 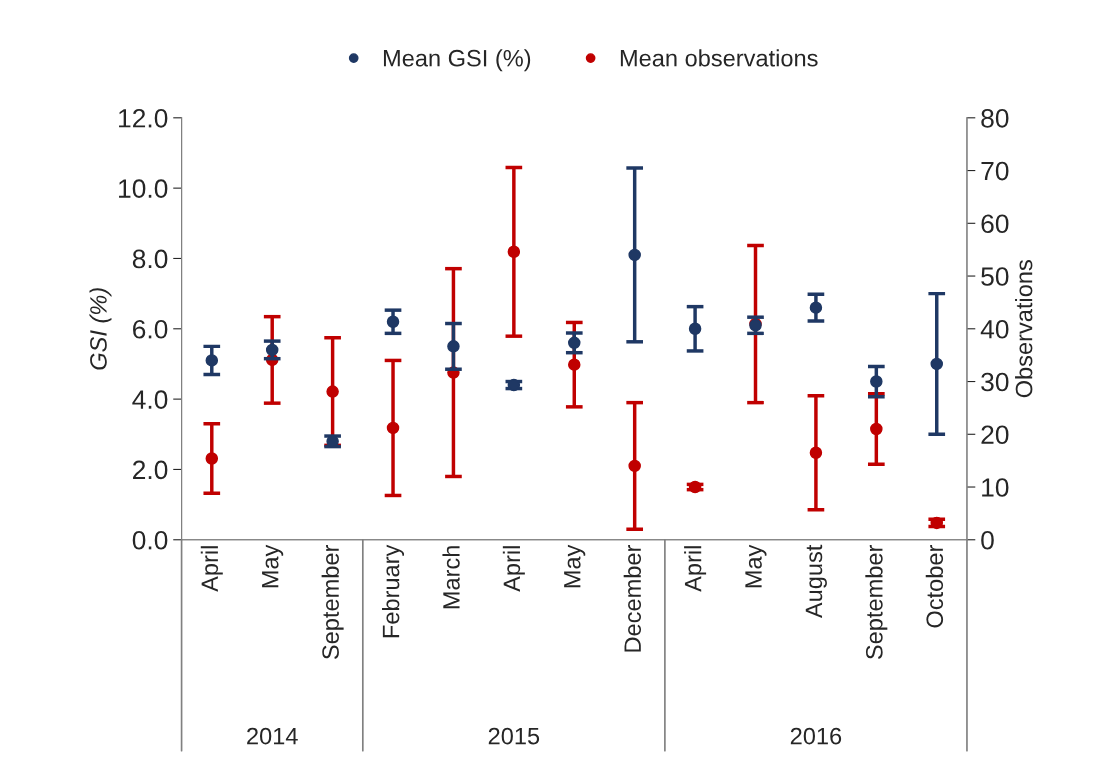 What do you see at coordinates (995, 382) in the screenshot?
I see `y2-tick-label: 30` at bounding box center [995, 382].